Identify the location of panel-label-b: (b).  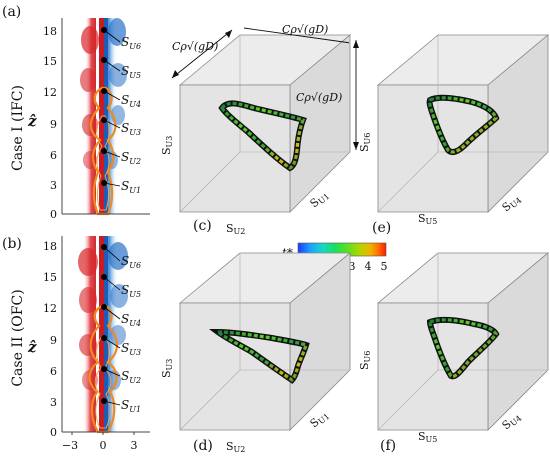
(12, 244).